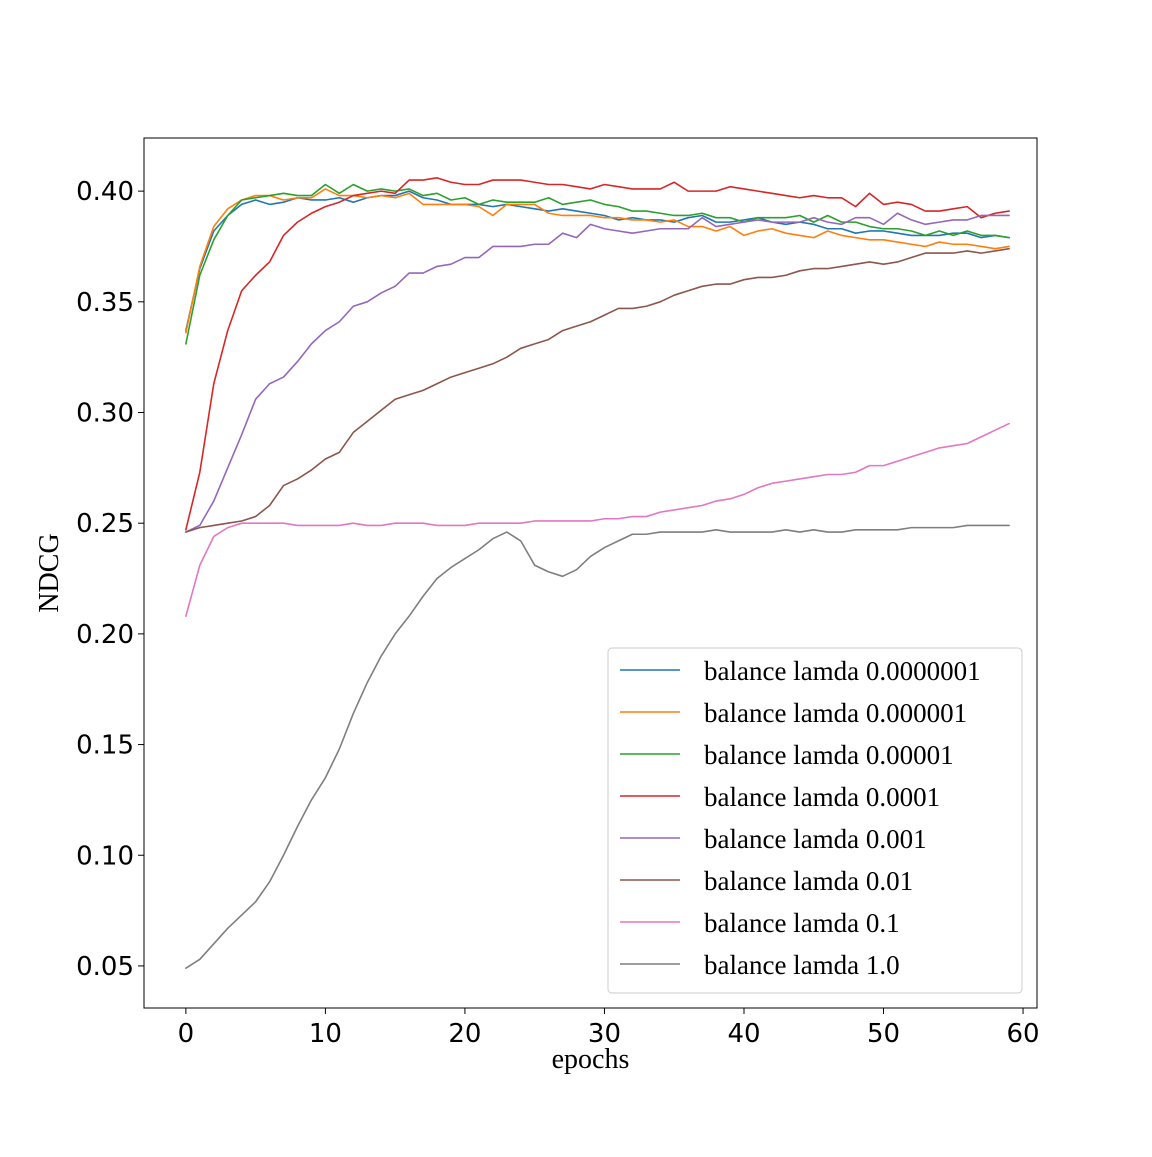 This screenshot has height=1157, width=1152. What do you see at coordinates (822, 797) in the screenshot?
I see `legend-label-3: balance lamda 0.0001` at bounding box center [822, 797].